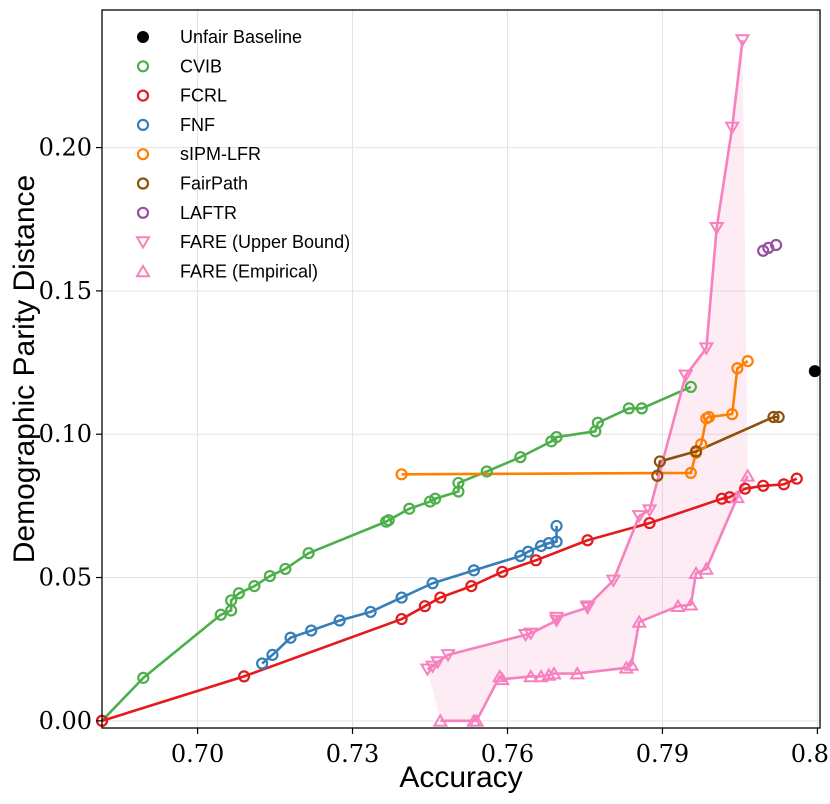 Image resolution: width=830 pixels, height=804 pixels. Describe the element at coordinates (768, 248) in the screenshot. I see `laftr-point` at that location.